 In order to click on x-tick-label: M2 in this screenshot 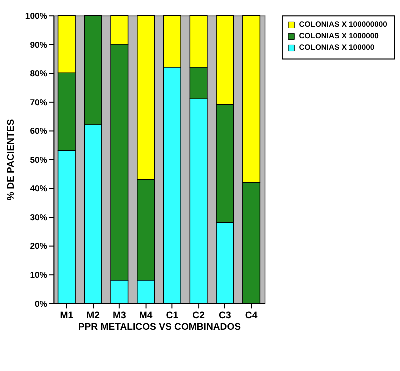, I will do `click(93, 316)`.